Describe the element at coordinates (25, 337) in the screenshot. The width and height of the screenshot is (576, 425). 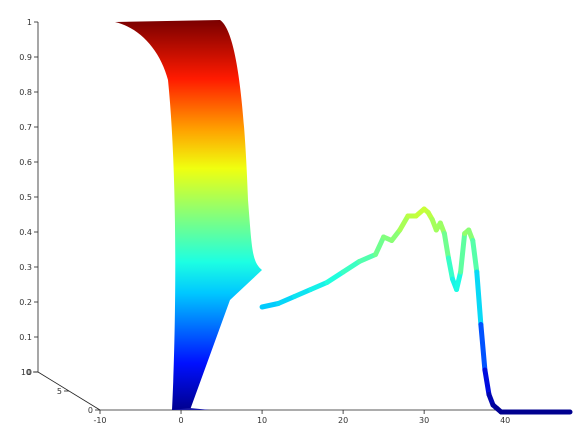
I see `z-tick-label: 0.1` at that location.